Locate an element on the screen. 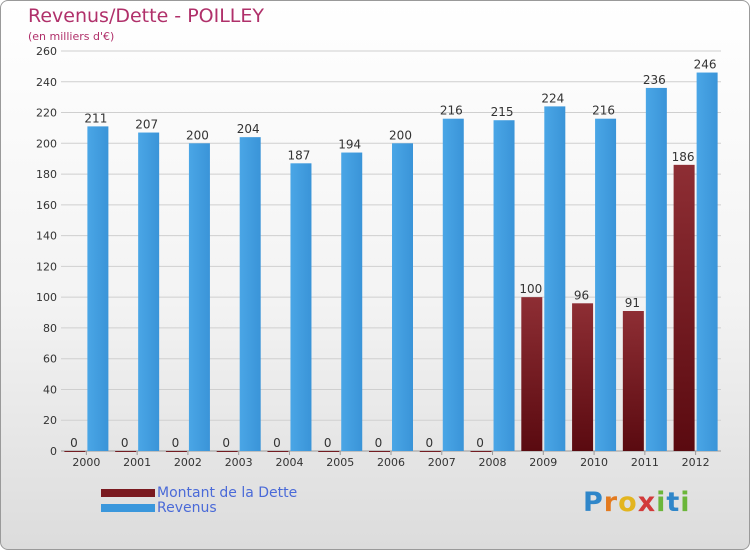 This screenshot has width=750, height=550. y-tick-label: 40 is located at coordinates (50, 389).